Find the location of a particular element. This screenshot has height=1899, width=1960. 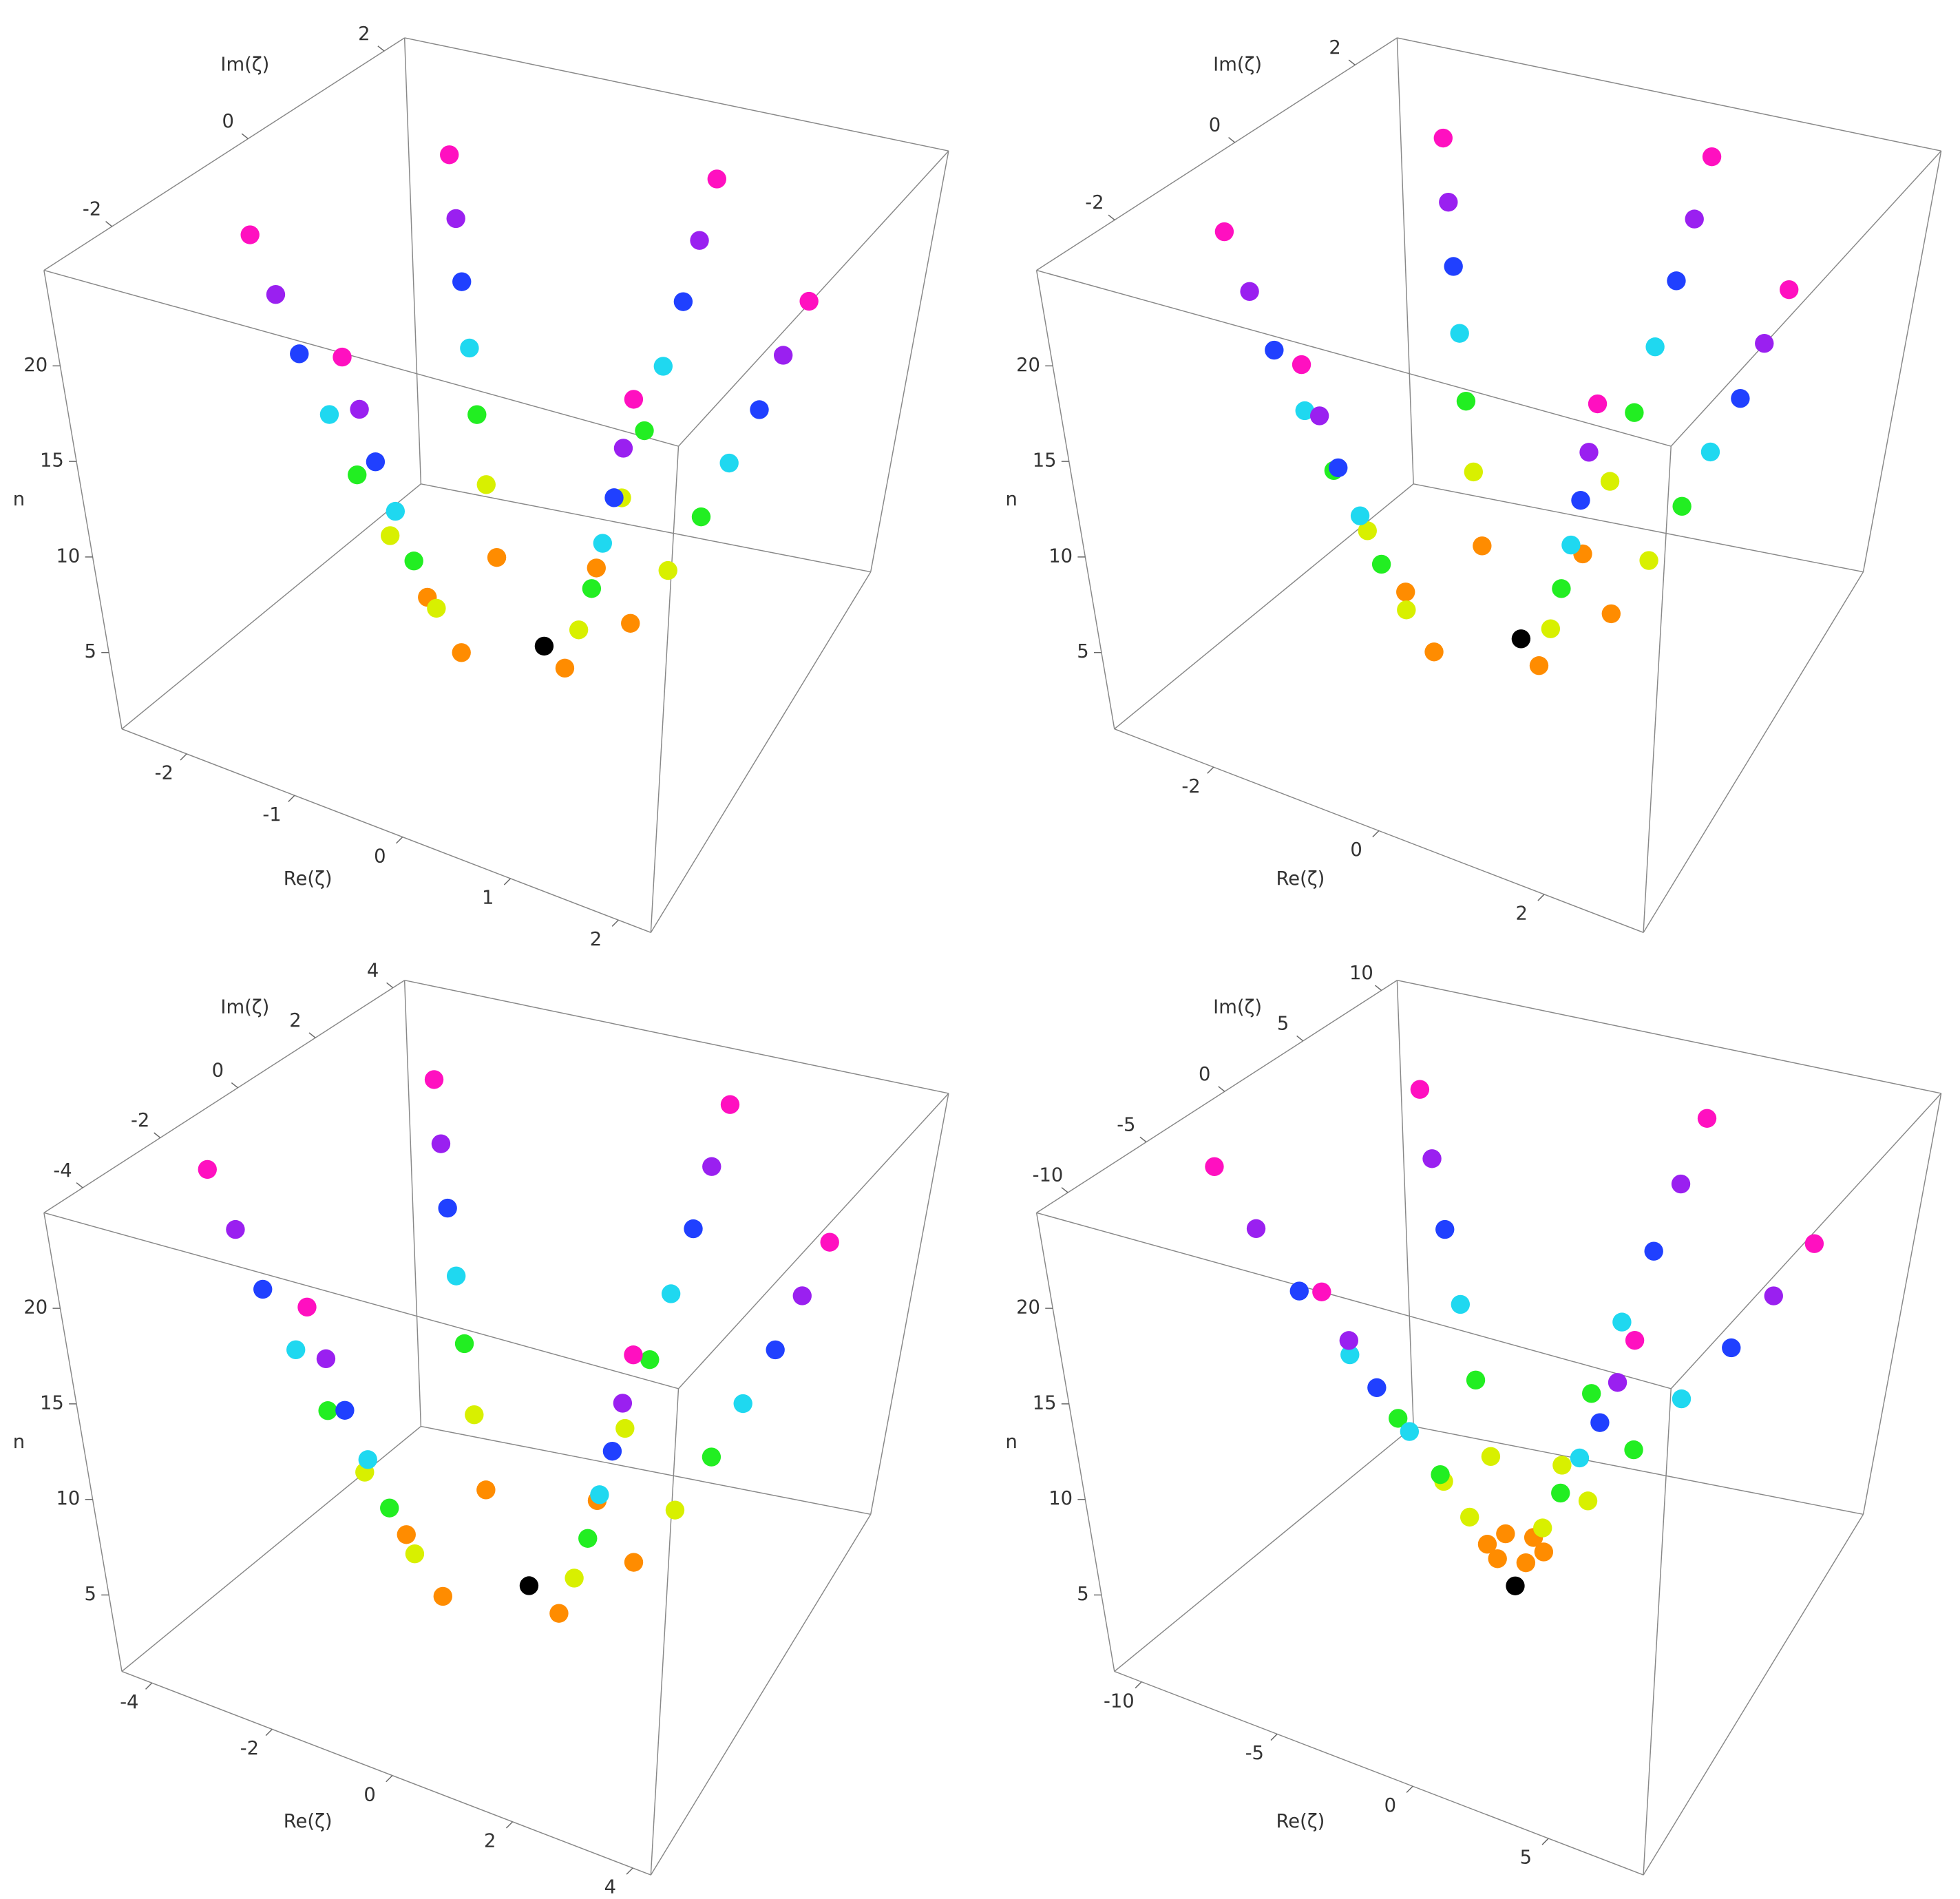

z-tick-label: 5 is located at coordinates (90, 651).